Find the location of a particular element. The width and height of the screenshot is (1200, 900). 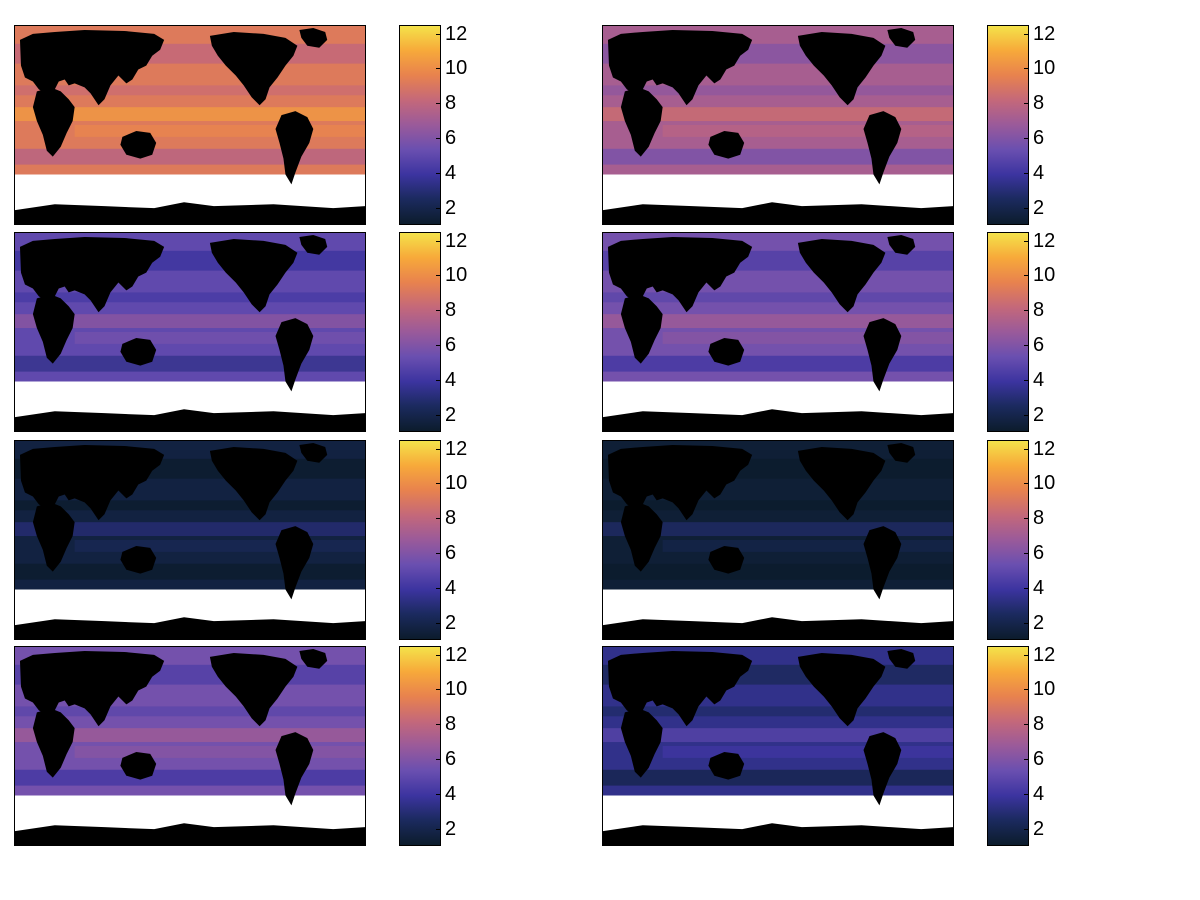

map-panel-r3c2 is located at coordinates (778, 540).